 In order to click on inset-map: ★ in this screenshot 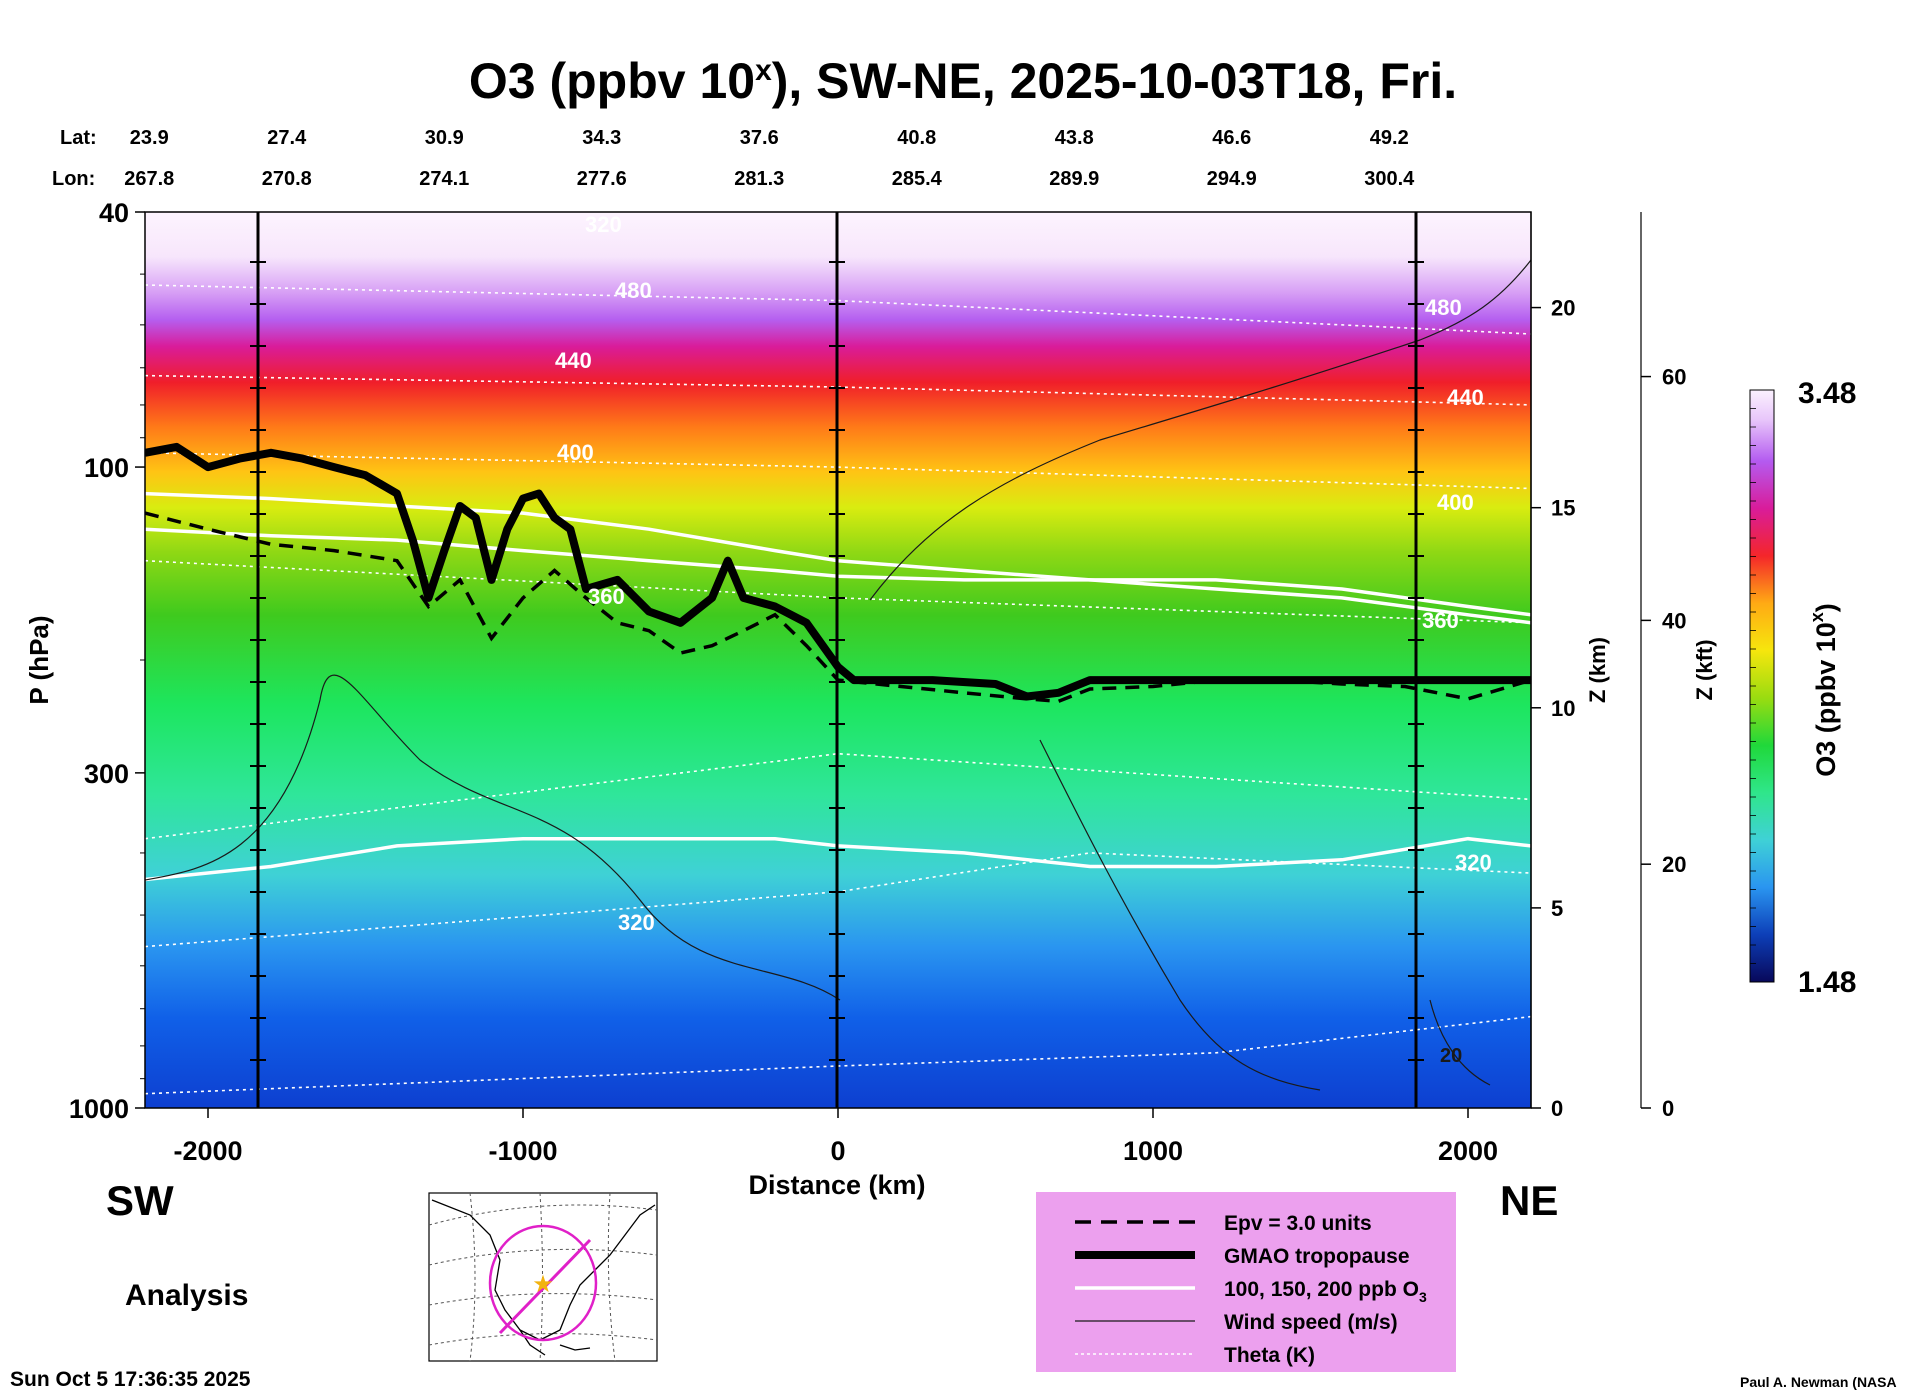, I will do `click(543, 1277)`.